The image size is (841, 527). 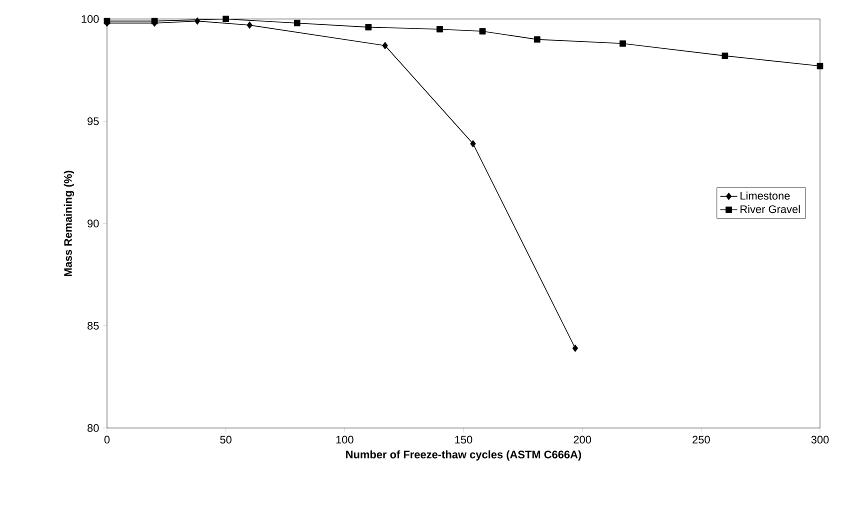 I want to click on y-tick-label: 85, so click(x=93, y=326).